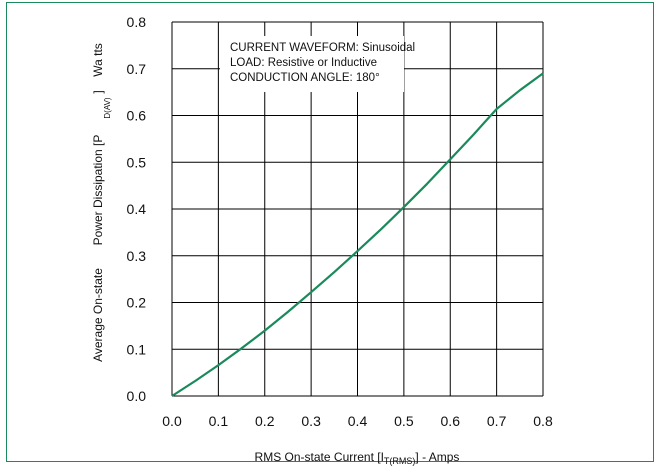 The width and height of the screenshot is (662, 469). What do you see at coordinates (137, 303) in the screenshot?
I see `y-tick-label: 0.2` at bounding box center [137, 303].